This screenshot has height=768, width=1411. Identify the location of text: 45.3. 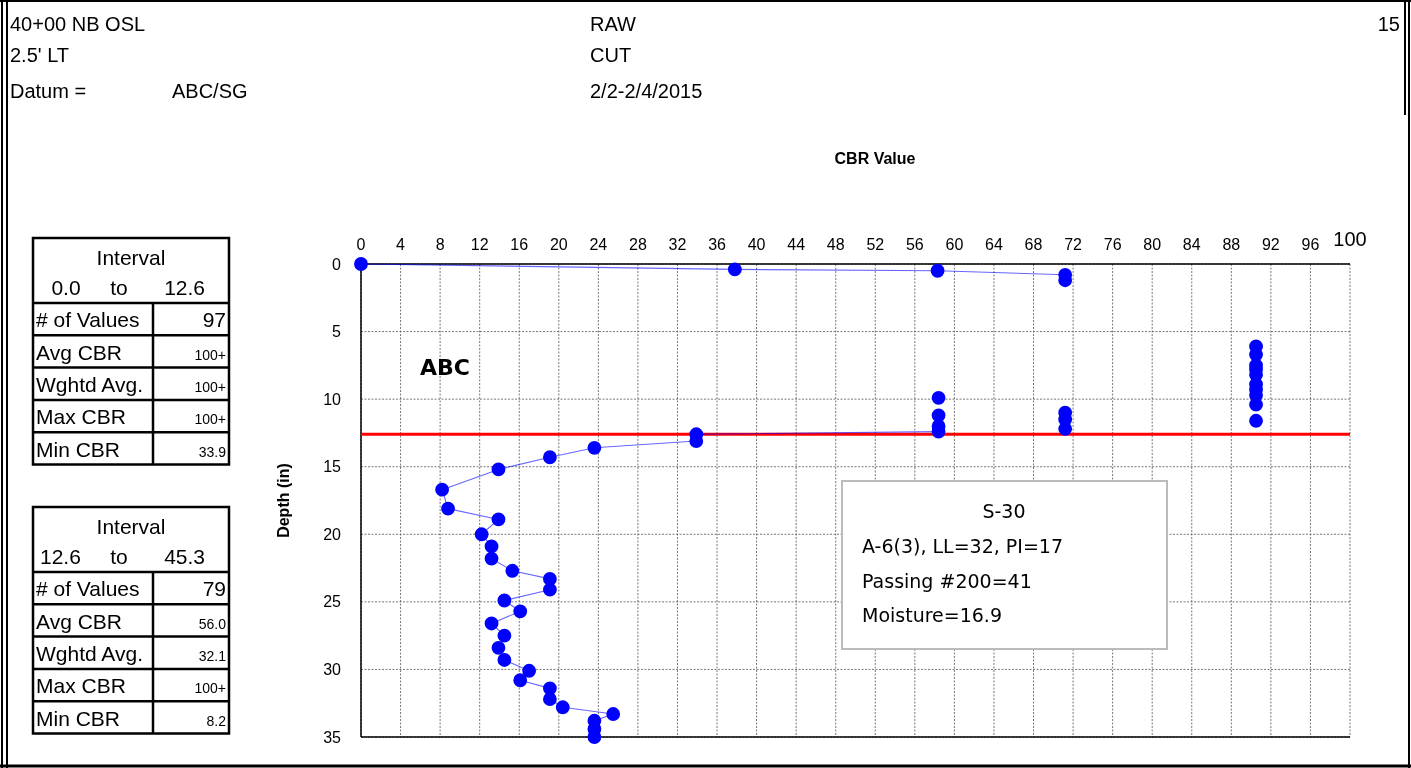
(184, 556).